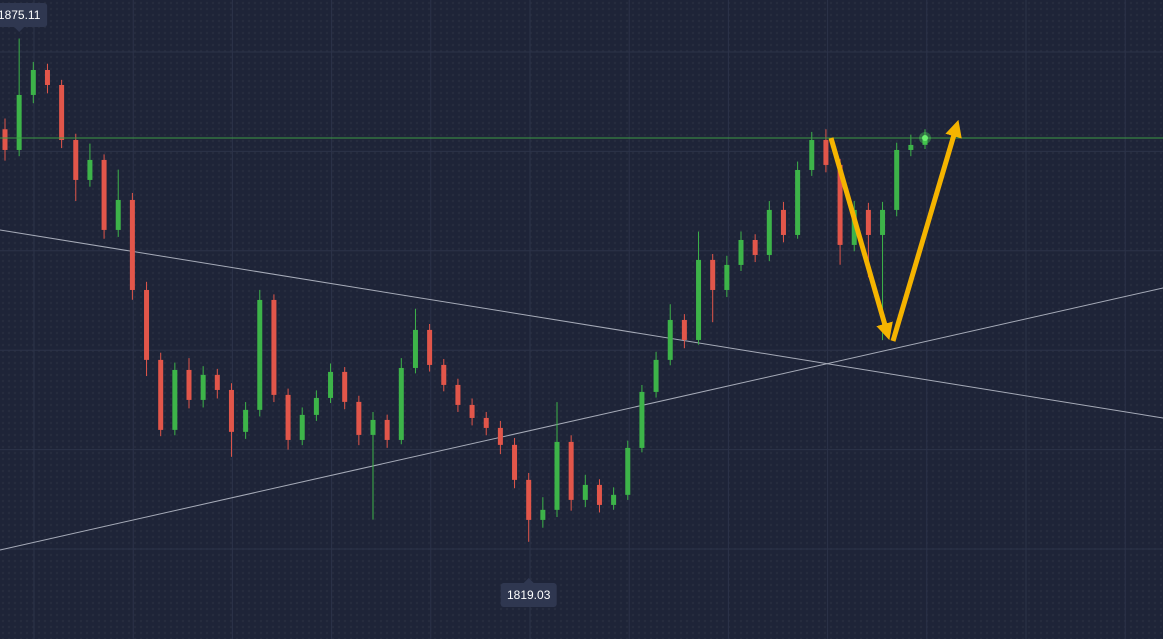 The image size is (1163, 639). Describe the element at coordinates (20, 15) in the screenshot. I see `price-label: 1875.11` at that location.